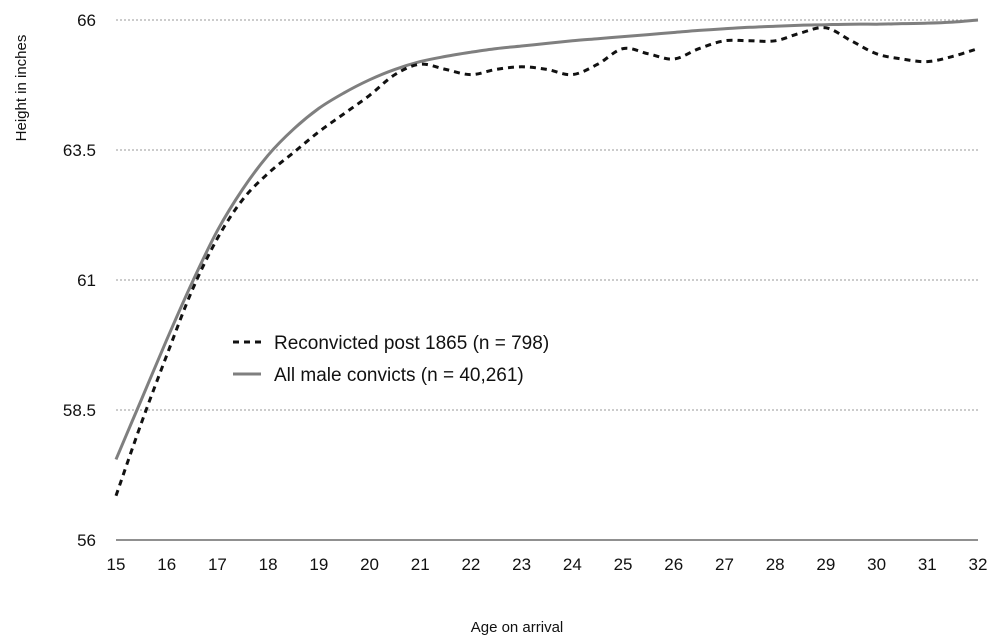 The height and width of the screenshot is (637, 992). I want to click on y-tick-label: 58.5, so click(79, 410).